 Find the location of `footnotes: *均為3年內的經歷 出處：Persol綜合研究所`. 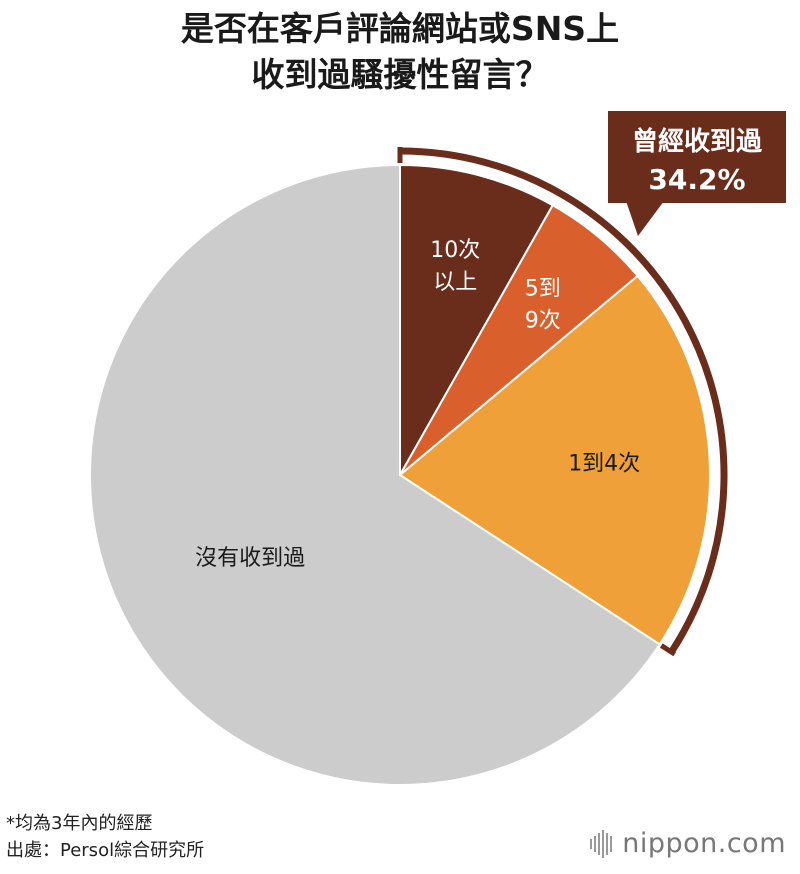

footnotes: *均為3年內的經歷 出處：Persol綜合研究所 is located at coordinates (105, 837).